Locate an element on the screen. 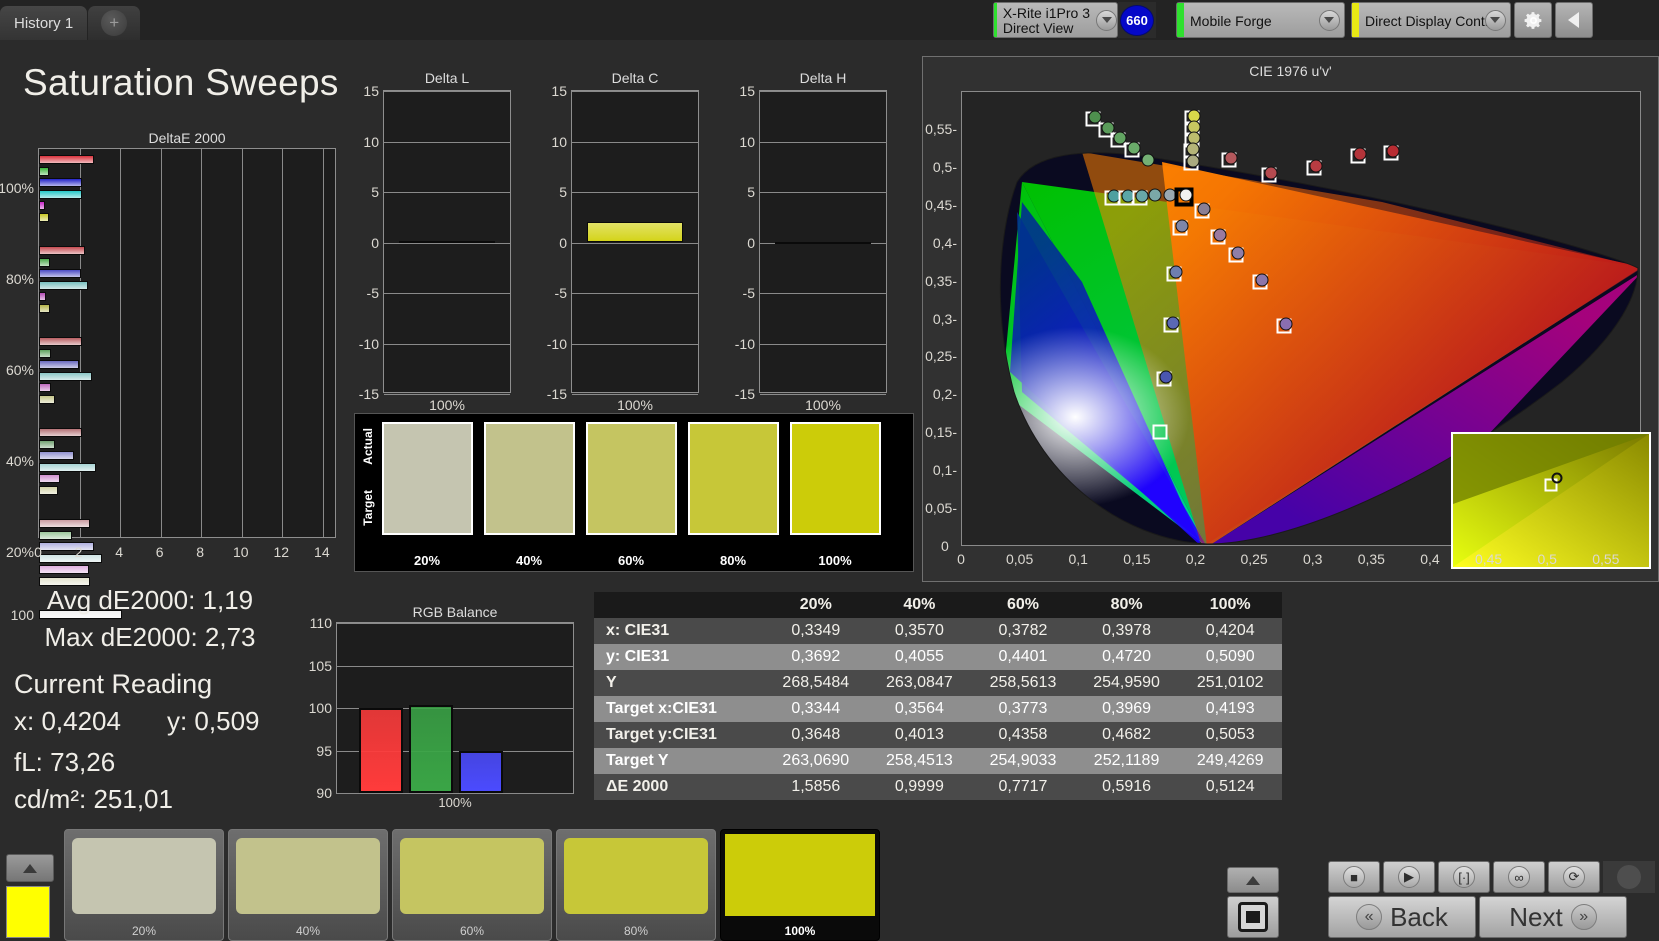 The image size is (1659, 941). delta-bar is located at coordinates (635, 232).